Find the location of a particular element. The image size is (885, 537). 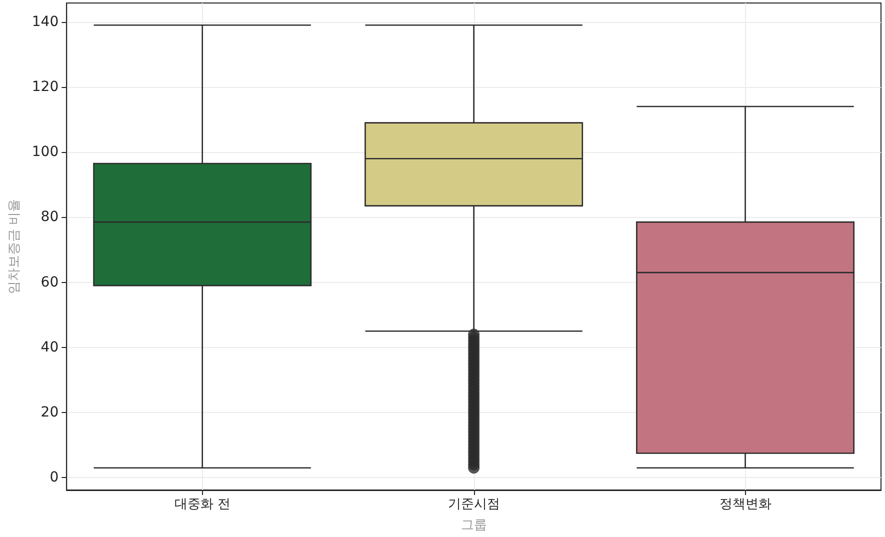

x-axis-title: 그룹 is located at coordinates (473, 525).